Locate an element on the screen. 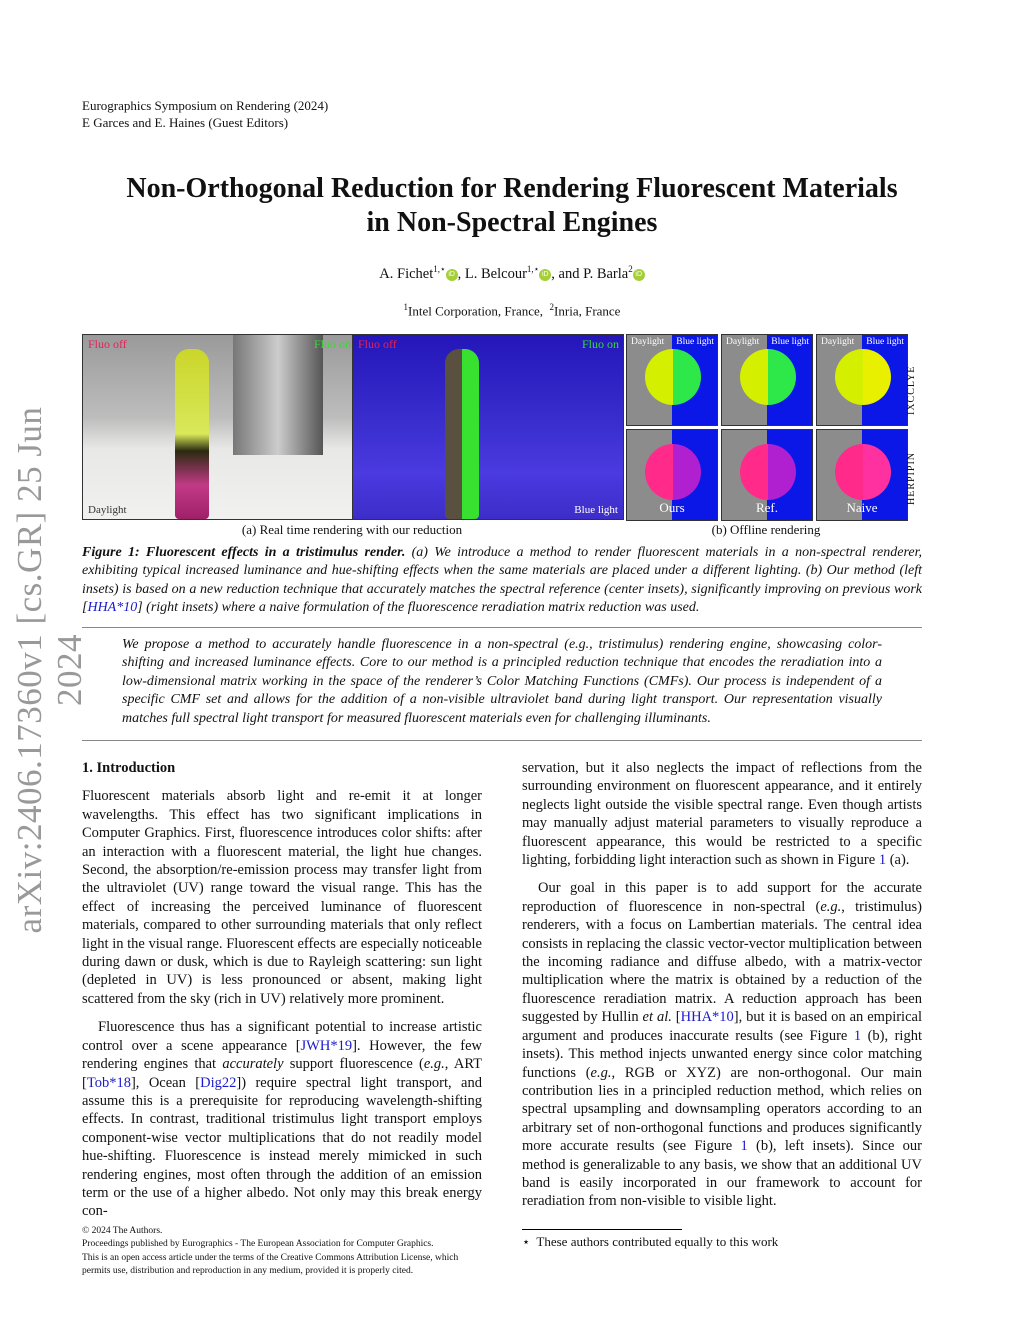 This screenshot has width=1024, height=1325. text-run: accurately is located at coordinates (253, 1064).